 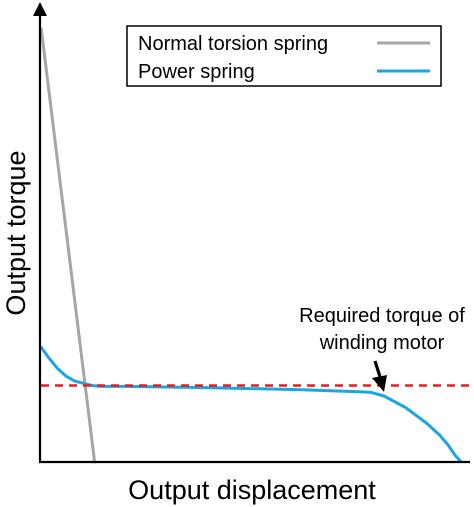 I want to click on annotation-arrow-head, so click(x=379, y=383).